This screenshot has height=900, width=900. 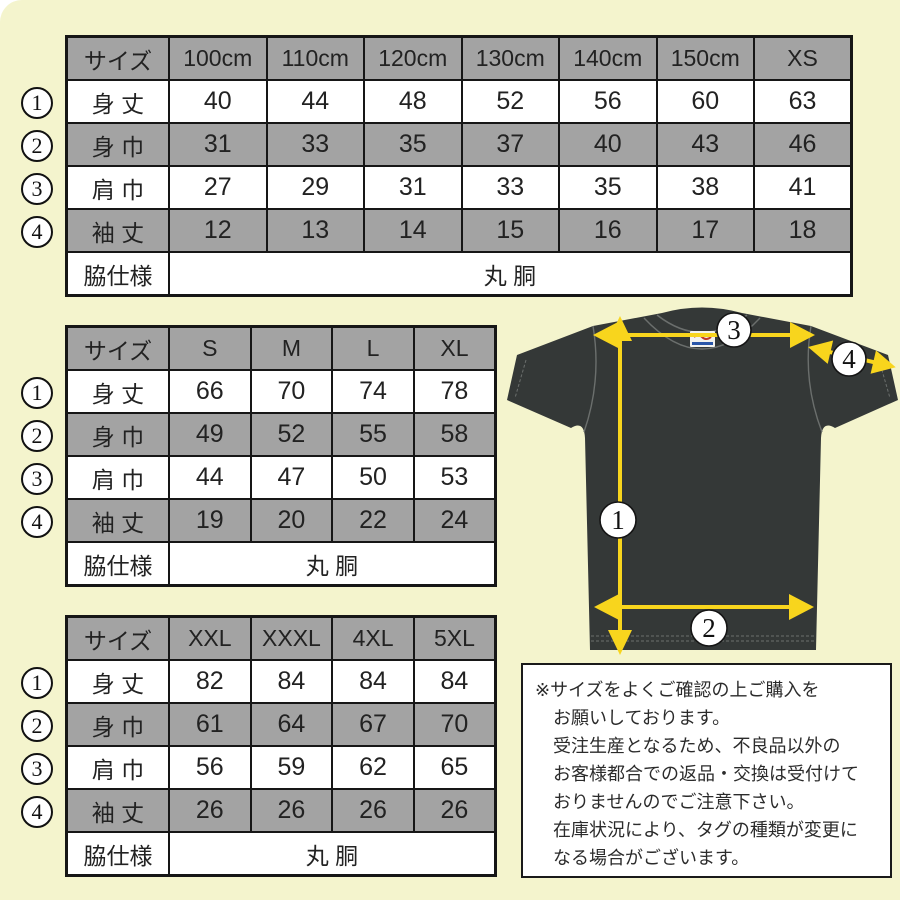 What do you see at coordinates (590, 379) in the screenshot?
I see `left-sleeve-seam` at bounding box center [590, 379].